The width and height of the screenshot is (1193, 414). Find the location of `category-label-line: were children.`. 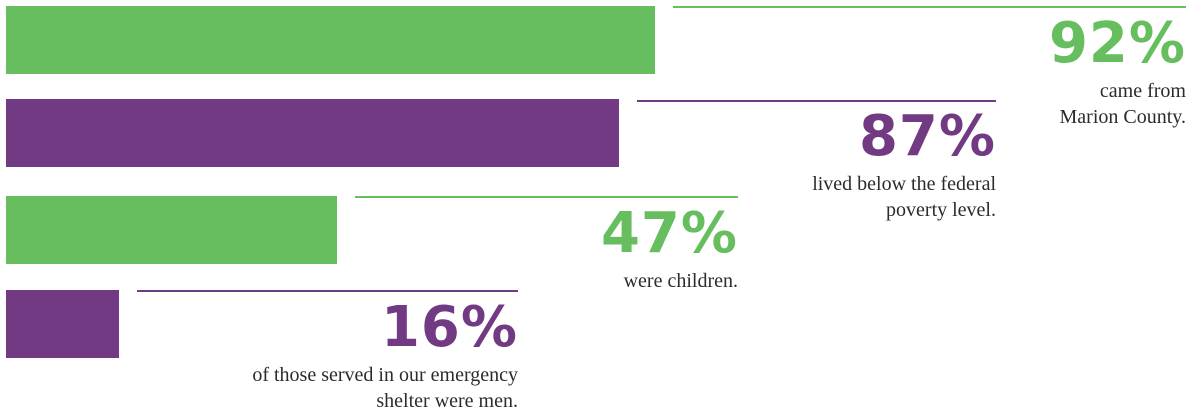

category-label-line: were children. is located at coordinates (680, 281).